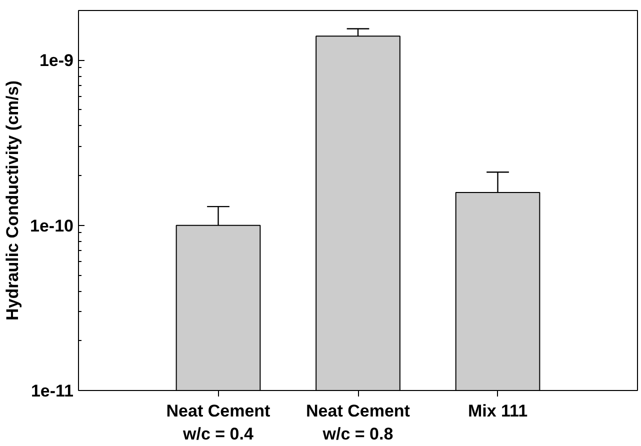 The width and height of the screenshot is (641, 446). What do you see at coordinates (52, 226) in the screenshot?
I see `y-tick-label: 1e-10` at bounding box center [52, 226].